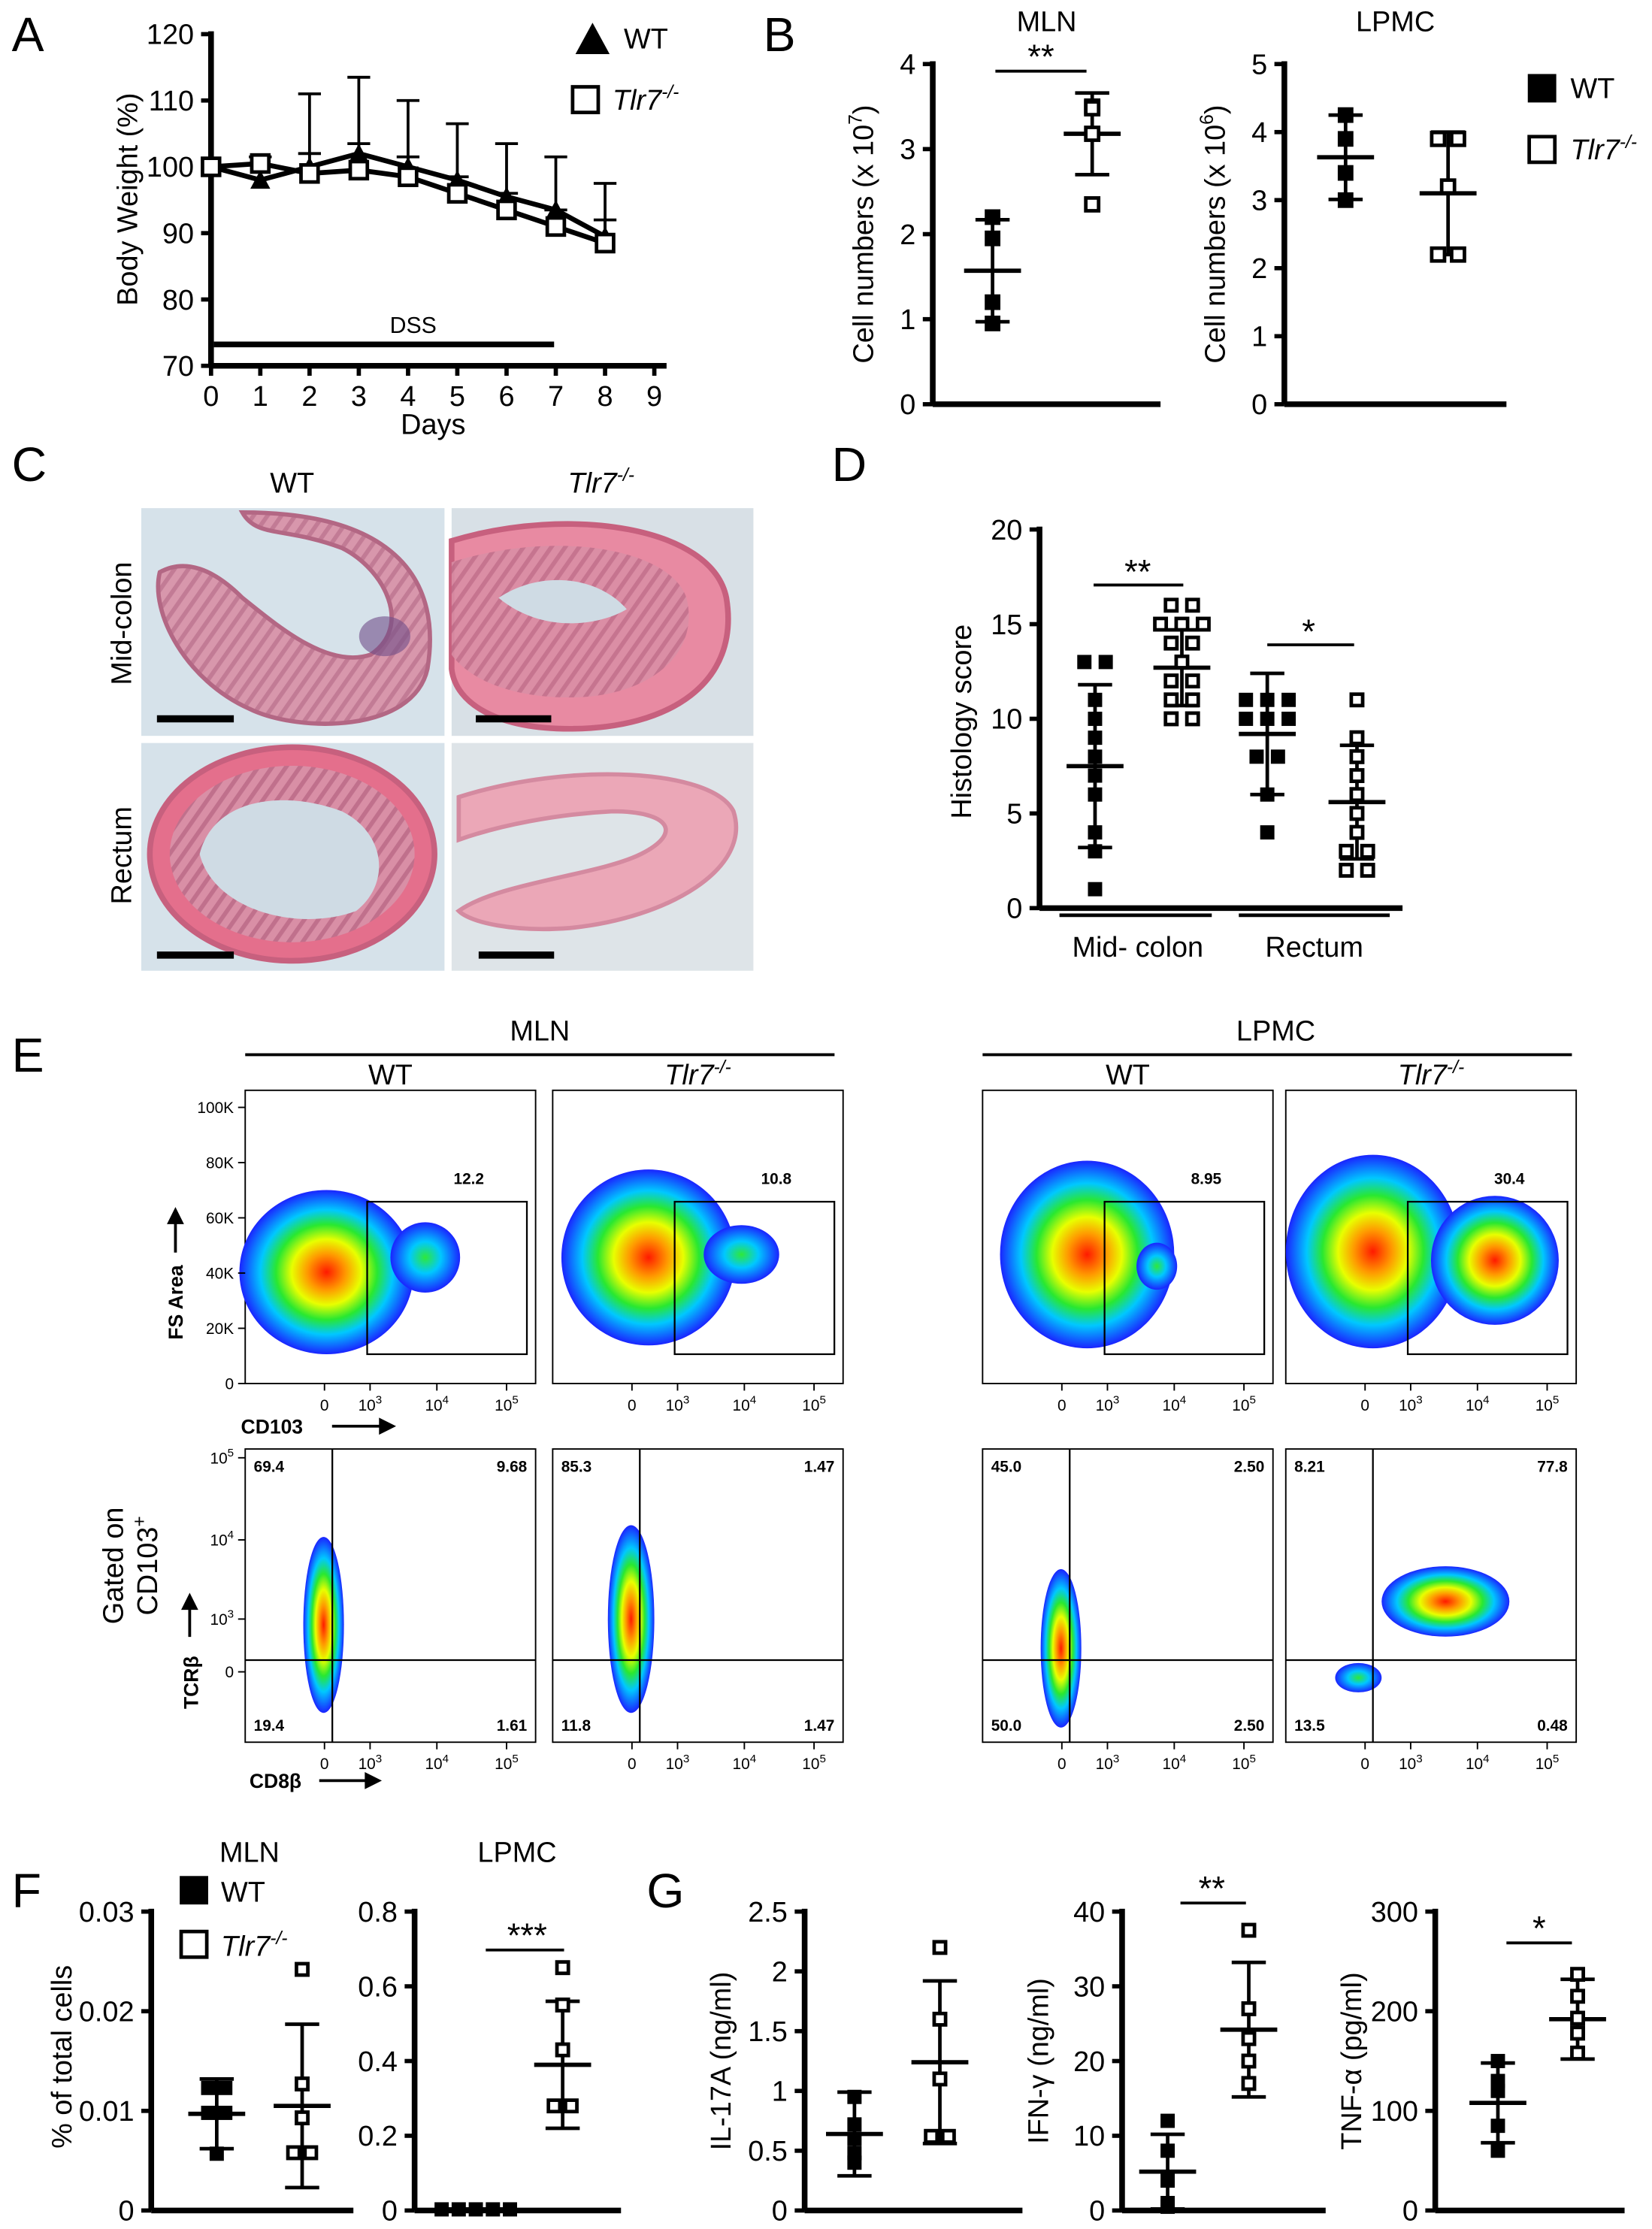 The image size is (1652, 2229). Describe the element at coordinates (409, 164) in the screenshot. I see `plot-area` at that location.